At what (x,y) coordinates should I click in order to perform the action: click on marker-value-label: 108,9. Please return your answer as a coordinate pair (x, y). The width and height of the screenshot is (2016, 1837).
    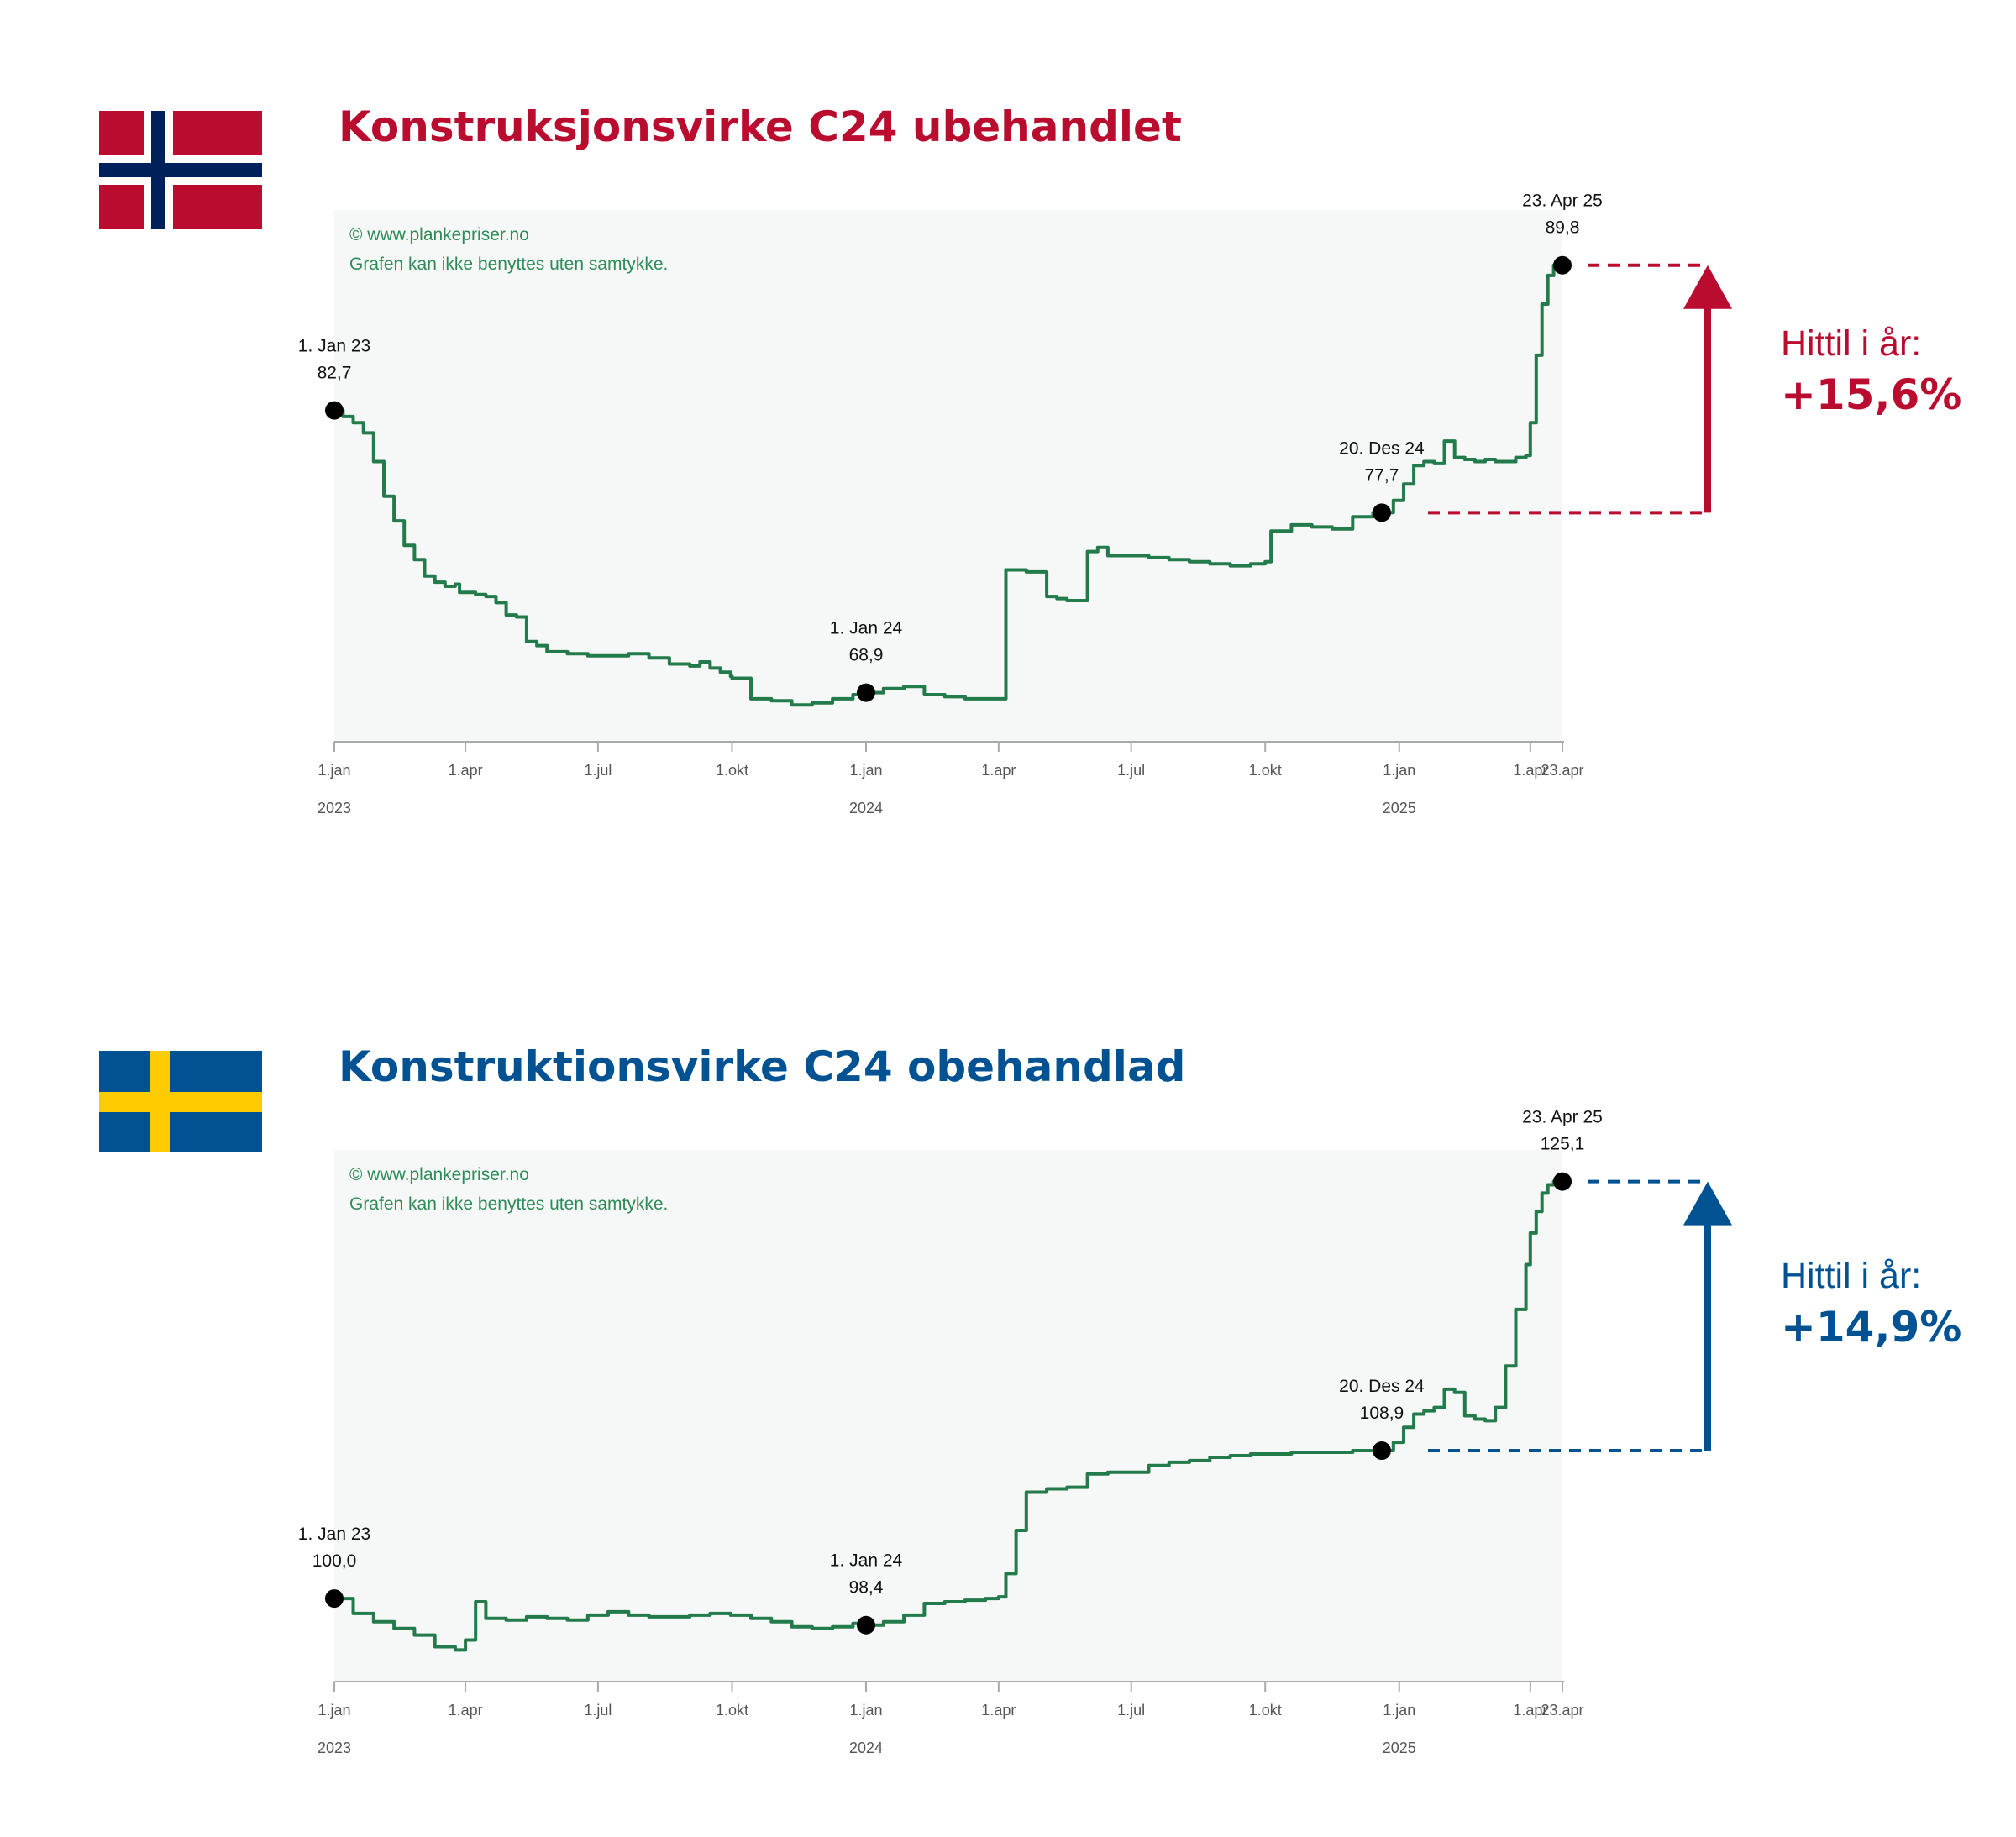
    Looking at the image, I should click on (1382, 1413).